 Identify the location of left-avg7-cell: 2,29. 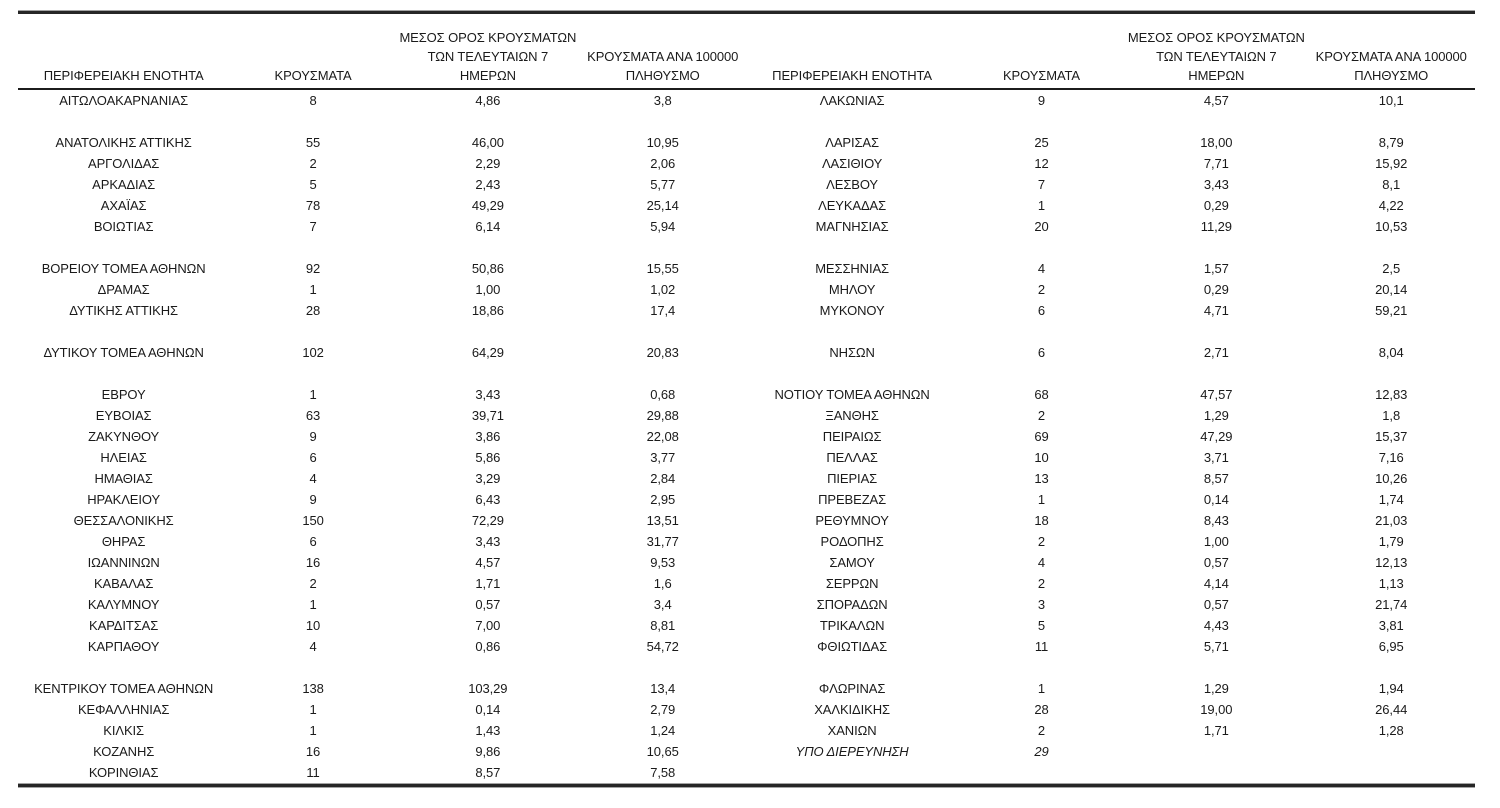
(488, 163).